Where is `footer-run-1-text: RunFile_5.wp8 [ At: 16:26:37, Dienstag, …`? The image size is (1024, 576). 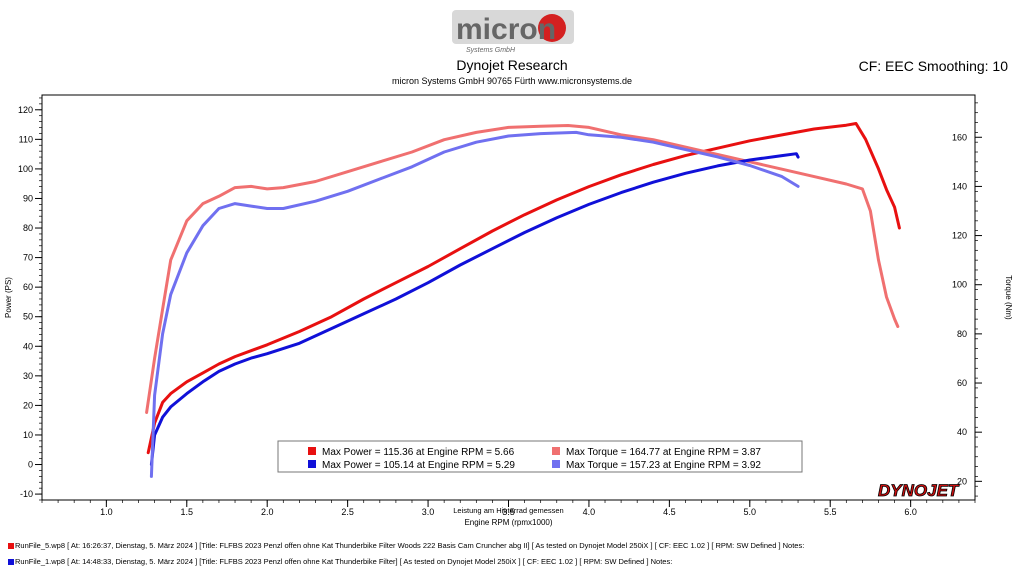
footer-run-1-text: RunFile_5.wp8 [ At: 16:26:37, Dienstag, … is located at coordinates (410, 545).